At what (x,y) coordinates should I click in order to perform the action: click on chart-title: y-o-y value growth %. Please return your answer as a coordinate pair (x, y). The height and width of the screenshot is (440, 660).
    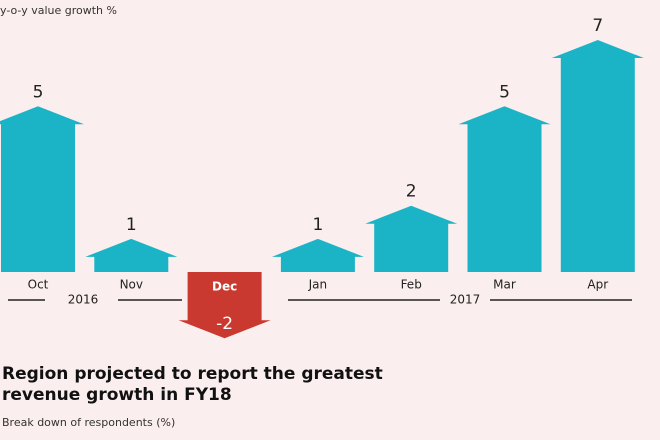
    Looking at the image, I should click on (58, 10).